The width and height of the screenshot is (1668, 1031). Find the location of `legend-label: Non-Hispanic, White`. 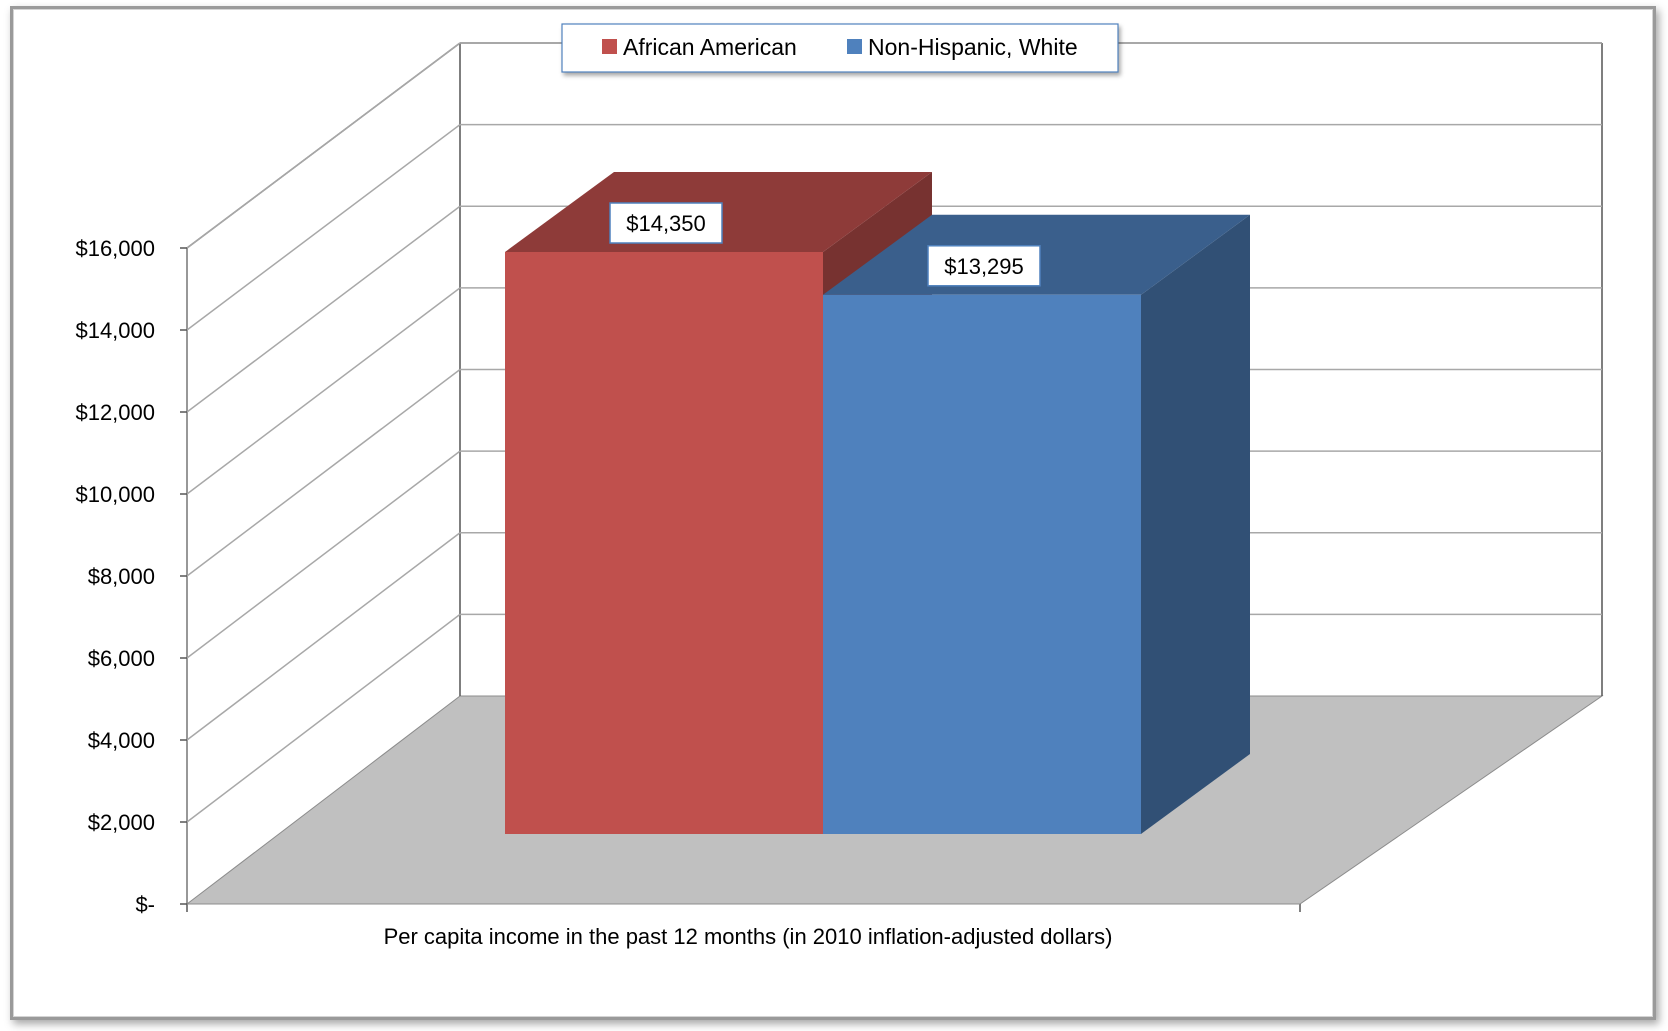

legend-label: Non-Hispanic, White is located at coordinates (973, 47).